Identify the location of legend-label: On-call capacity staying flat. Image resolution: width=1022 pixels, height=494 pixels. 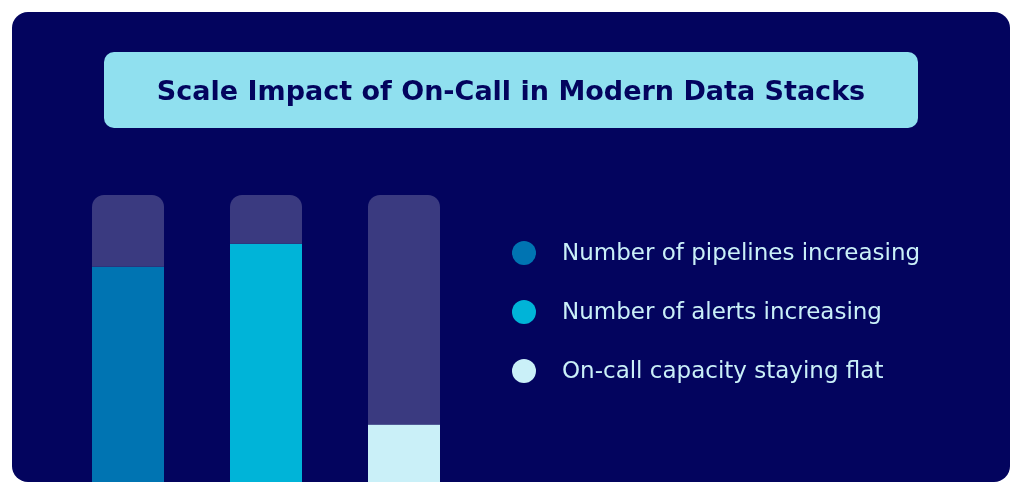
(723, 370).